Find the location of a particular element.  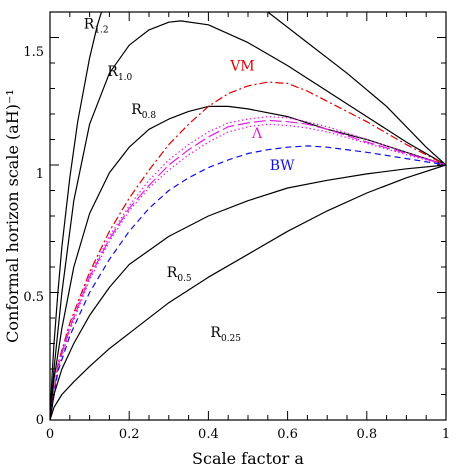

x-tick-label: 0.6 is located at coordinates (287, 434).